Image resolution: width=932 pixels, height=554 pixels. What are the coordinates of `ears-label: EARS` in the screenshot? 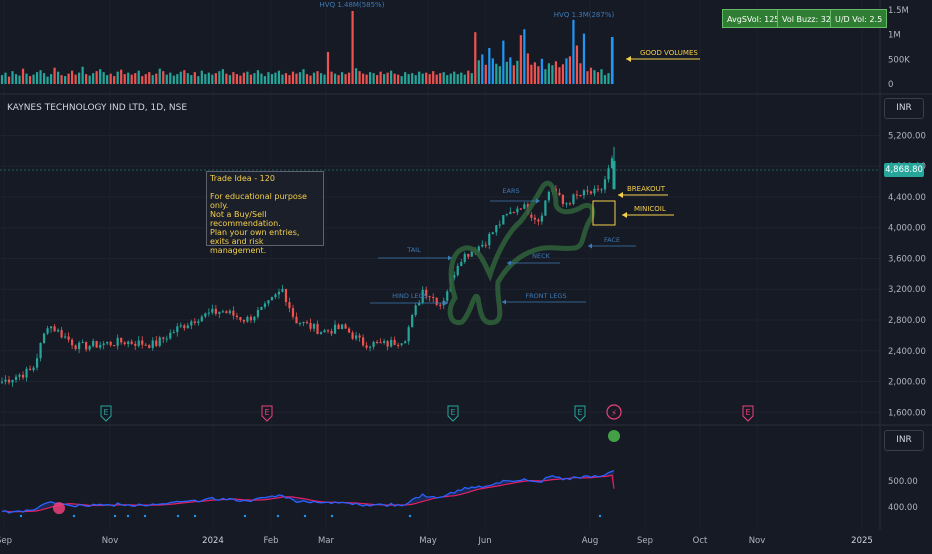 It's located at (510, 191).